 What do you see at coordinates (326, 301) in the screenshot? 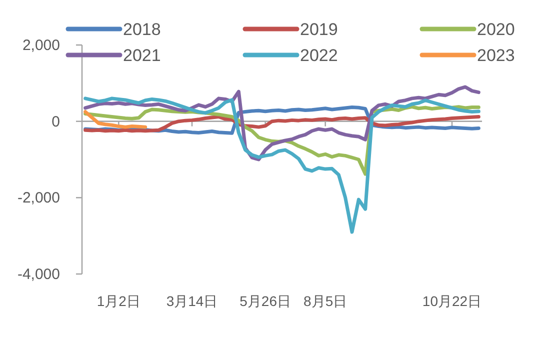
I see `x-tick-label: 8月5日` at bounding box center [326, 301].